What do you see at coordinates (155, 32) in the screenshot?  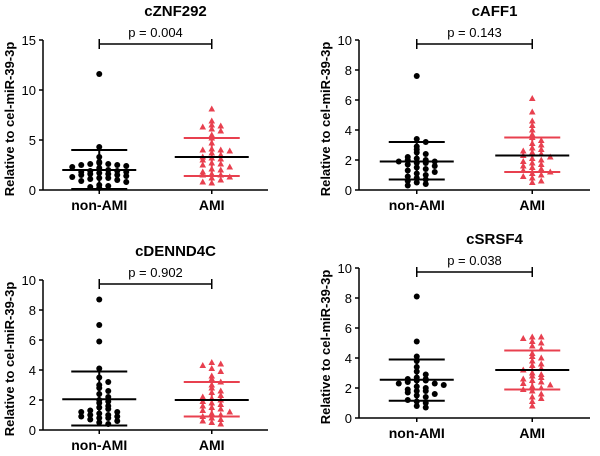 I see `p-value-label: p = 0.004` at bounding box center [155, 32].